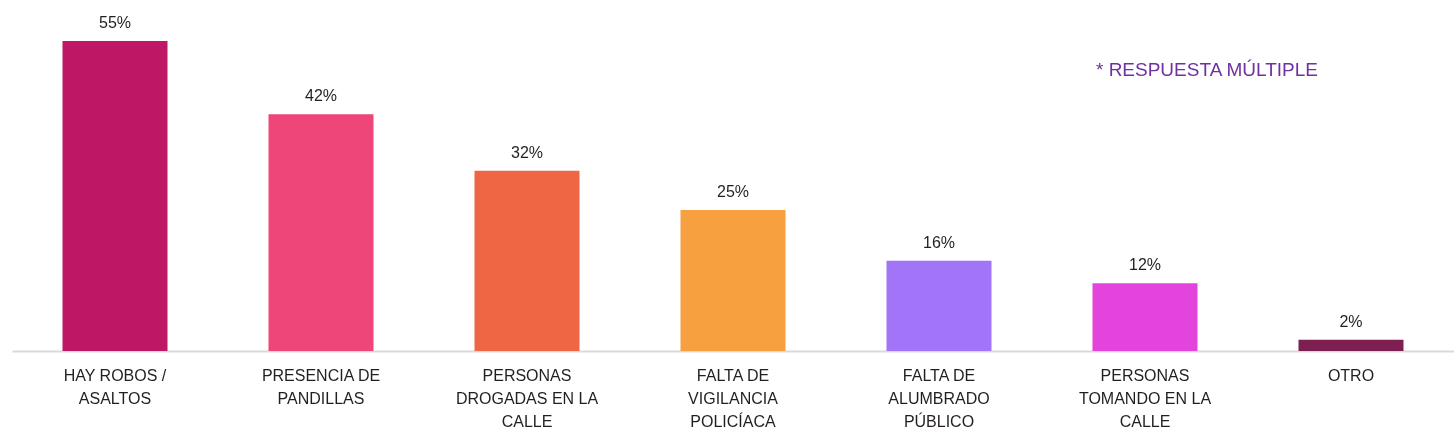 Image resolution: width=1454 pixels, height=437 pixels. Describe the element at coordinates (1145, 398) in the screenshot. I see `x-tick-label: PERSONAS TOMANDO EN LA CALLE` at that location.